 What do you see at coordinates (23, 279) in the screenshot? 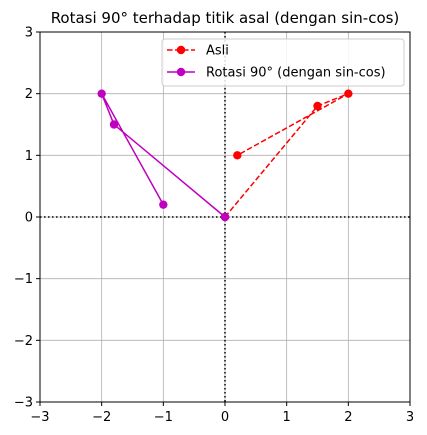
I see `y-tick-label: −1` at bounding box center [23, 279].